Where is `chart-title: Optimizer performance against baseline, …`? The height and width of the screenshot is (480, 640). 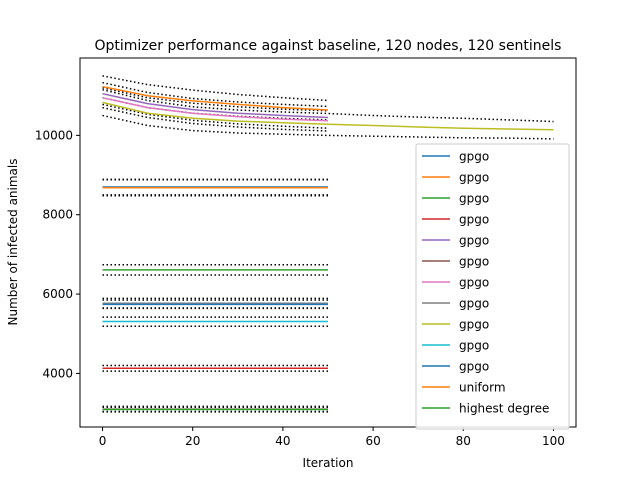 chart-title: Optimizer performance against baseline, … is located at coordinates (328, 46).